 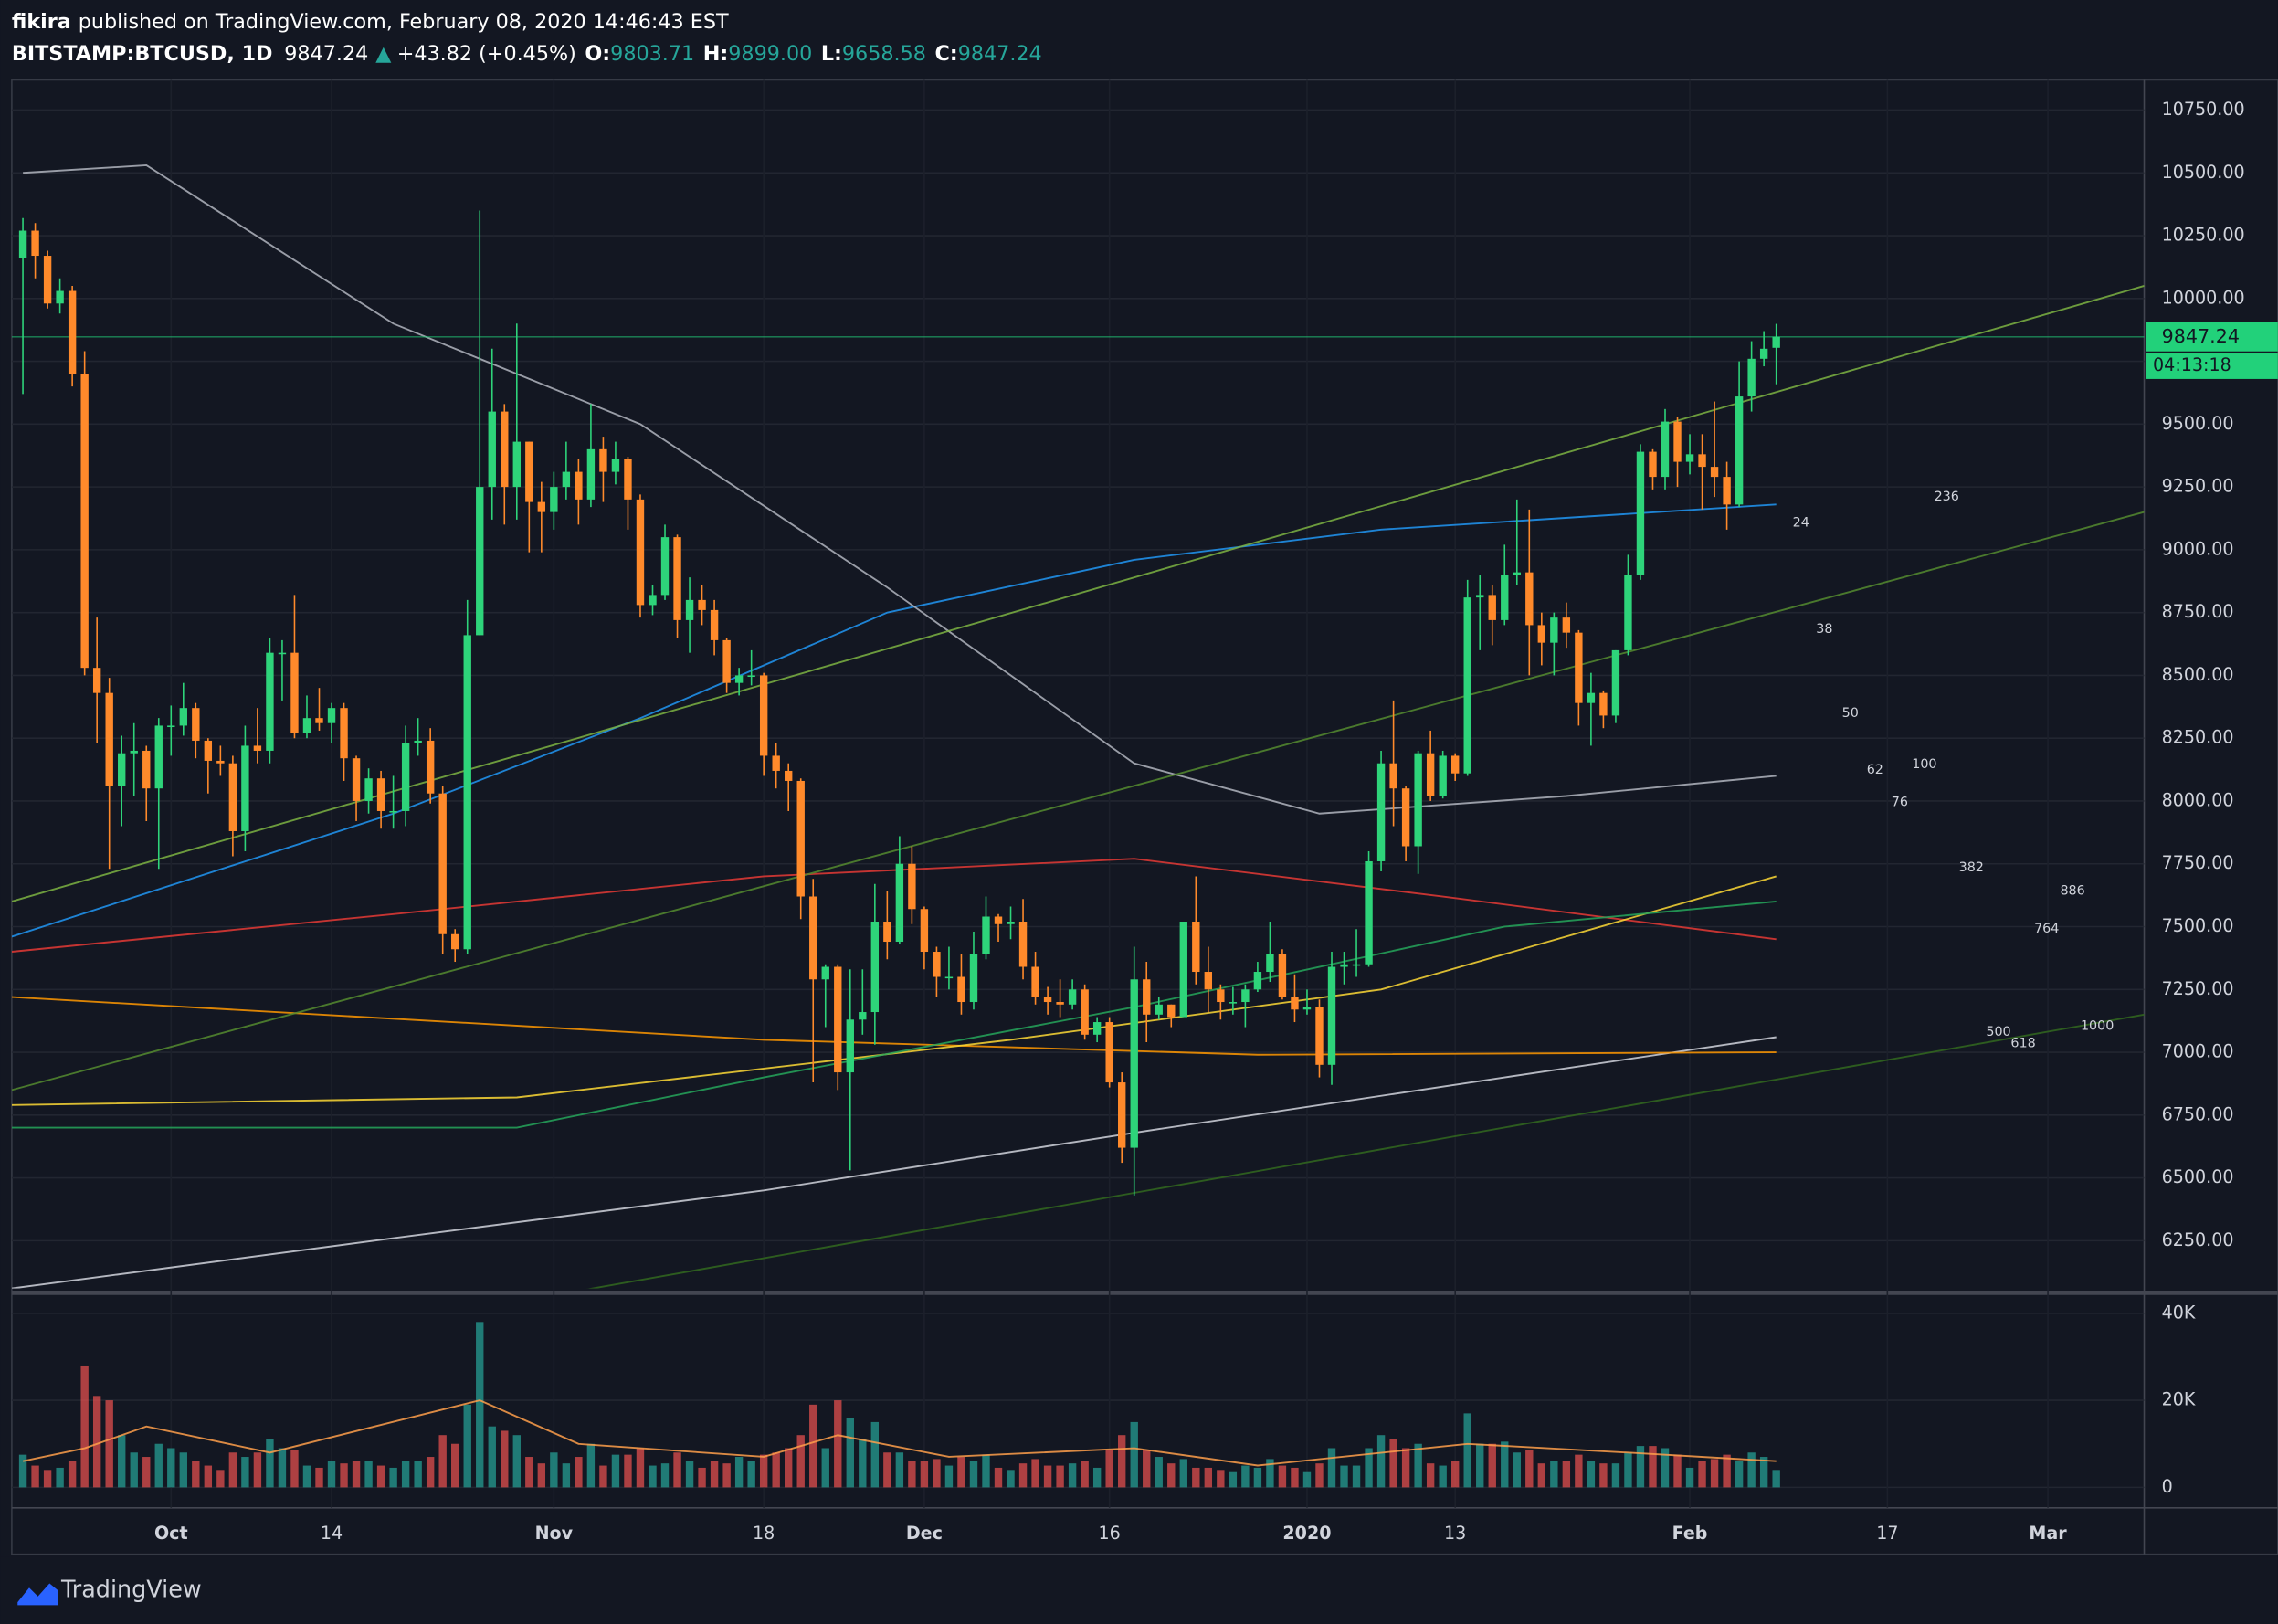 What do you see at coordinates (2198, 487) in the screenshot?
I see `y-tick-label: 9250.00` at bounding box center [2198, 487].